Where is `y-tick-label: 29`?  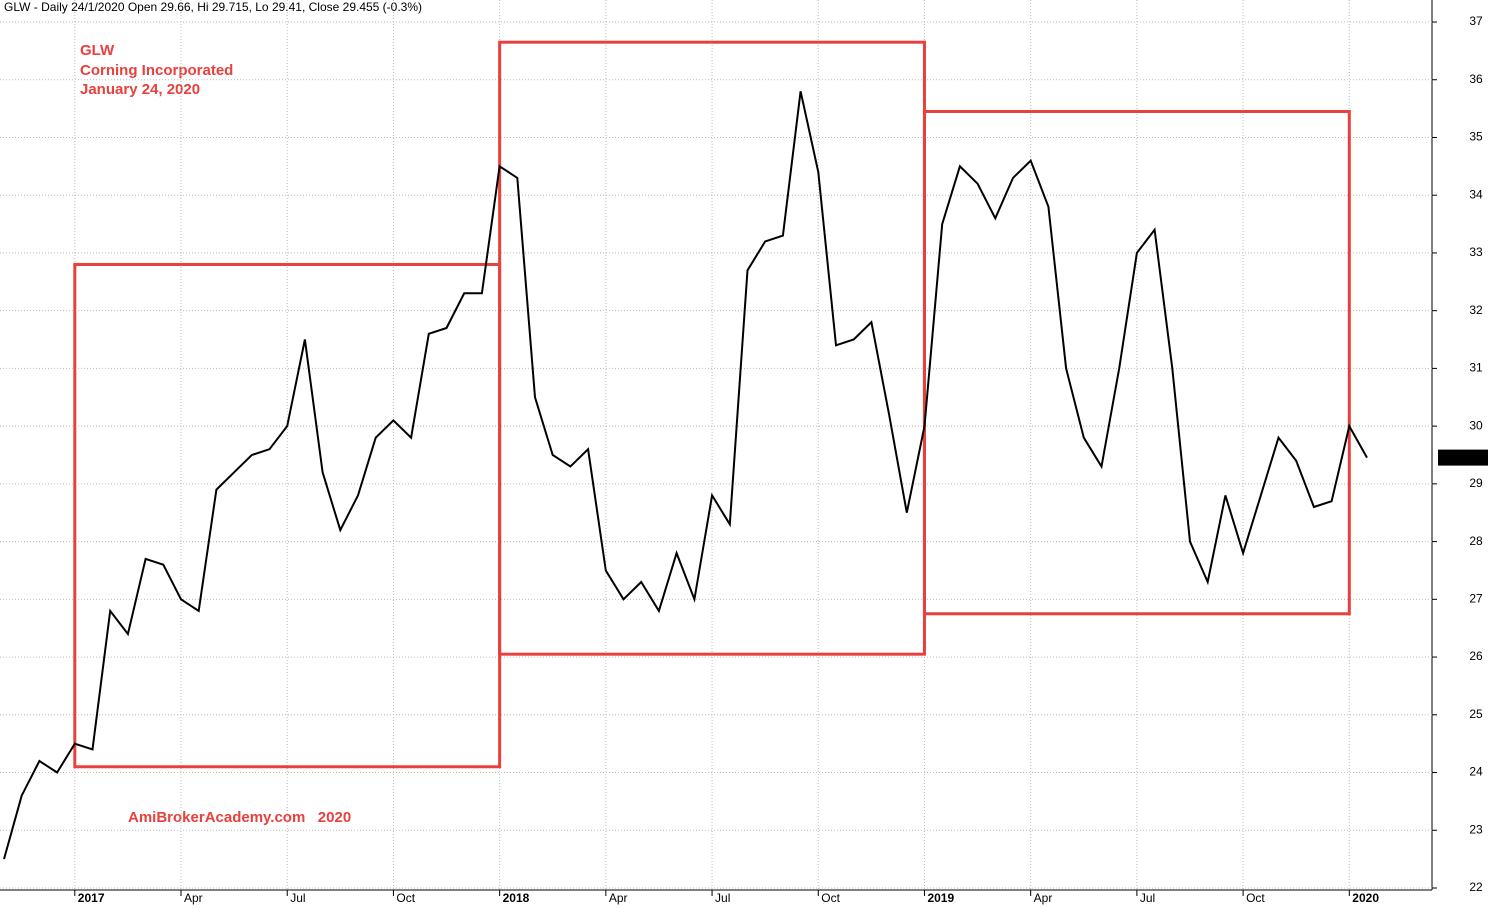
y-tick-label: 29 is located at coordinates (1476, 483).